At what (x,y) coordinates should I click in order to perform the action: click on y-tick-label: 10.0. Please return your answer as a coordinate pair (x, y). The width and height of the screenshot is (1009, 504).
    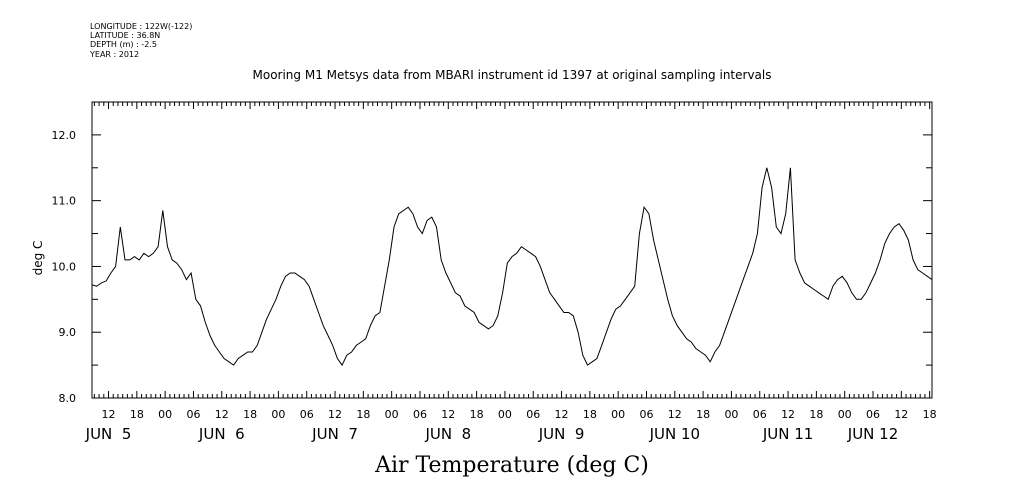
    Looking at the image, I should click on (64, 266).